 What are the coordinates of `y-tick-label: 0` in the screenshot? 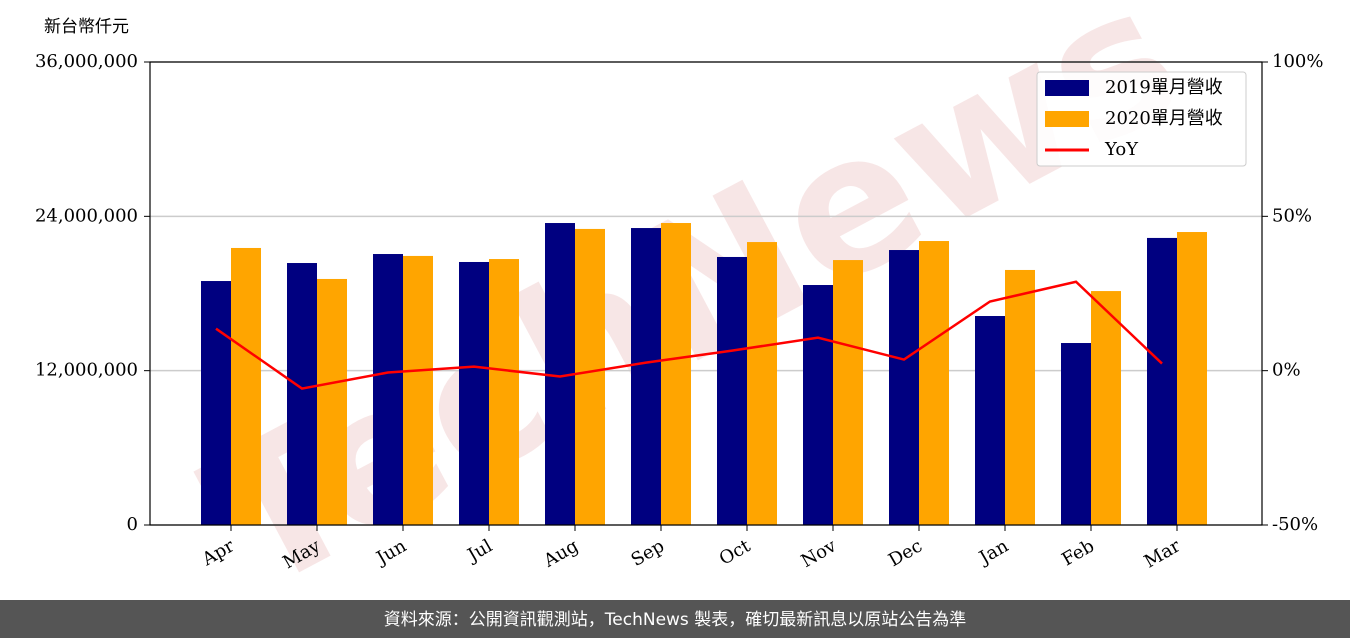 It's located at (132, 524).